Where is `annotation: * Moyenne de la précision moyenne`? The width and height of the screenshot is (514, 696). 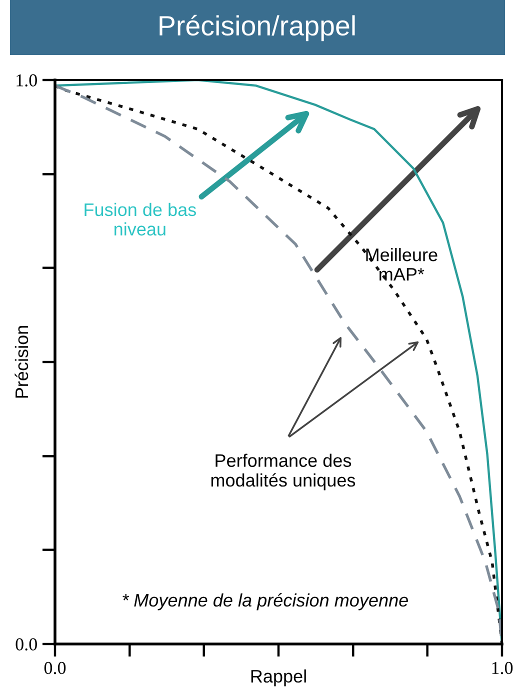
annotation: * Moyenne de la précision moyenne is located at coordinates (265, 601).